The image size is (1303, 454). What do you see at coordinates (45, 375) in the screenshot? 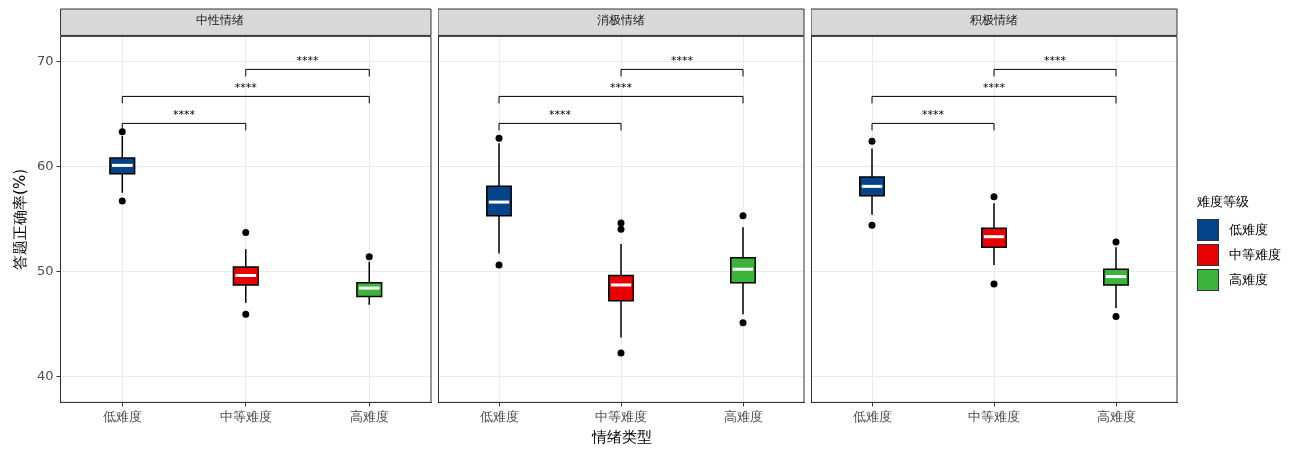
I see `y-tick-label: 40` at bounding box center [45, 375].